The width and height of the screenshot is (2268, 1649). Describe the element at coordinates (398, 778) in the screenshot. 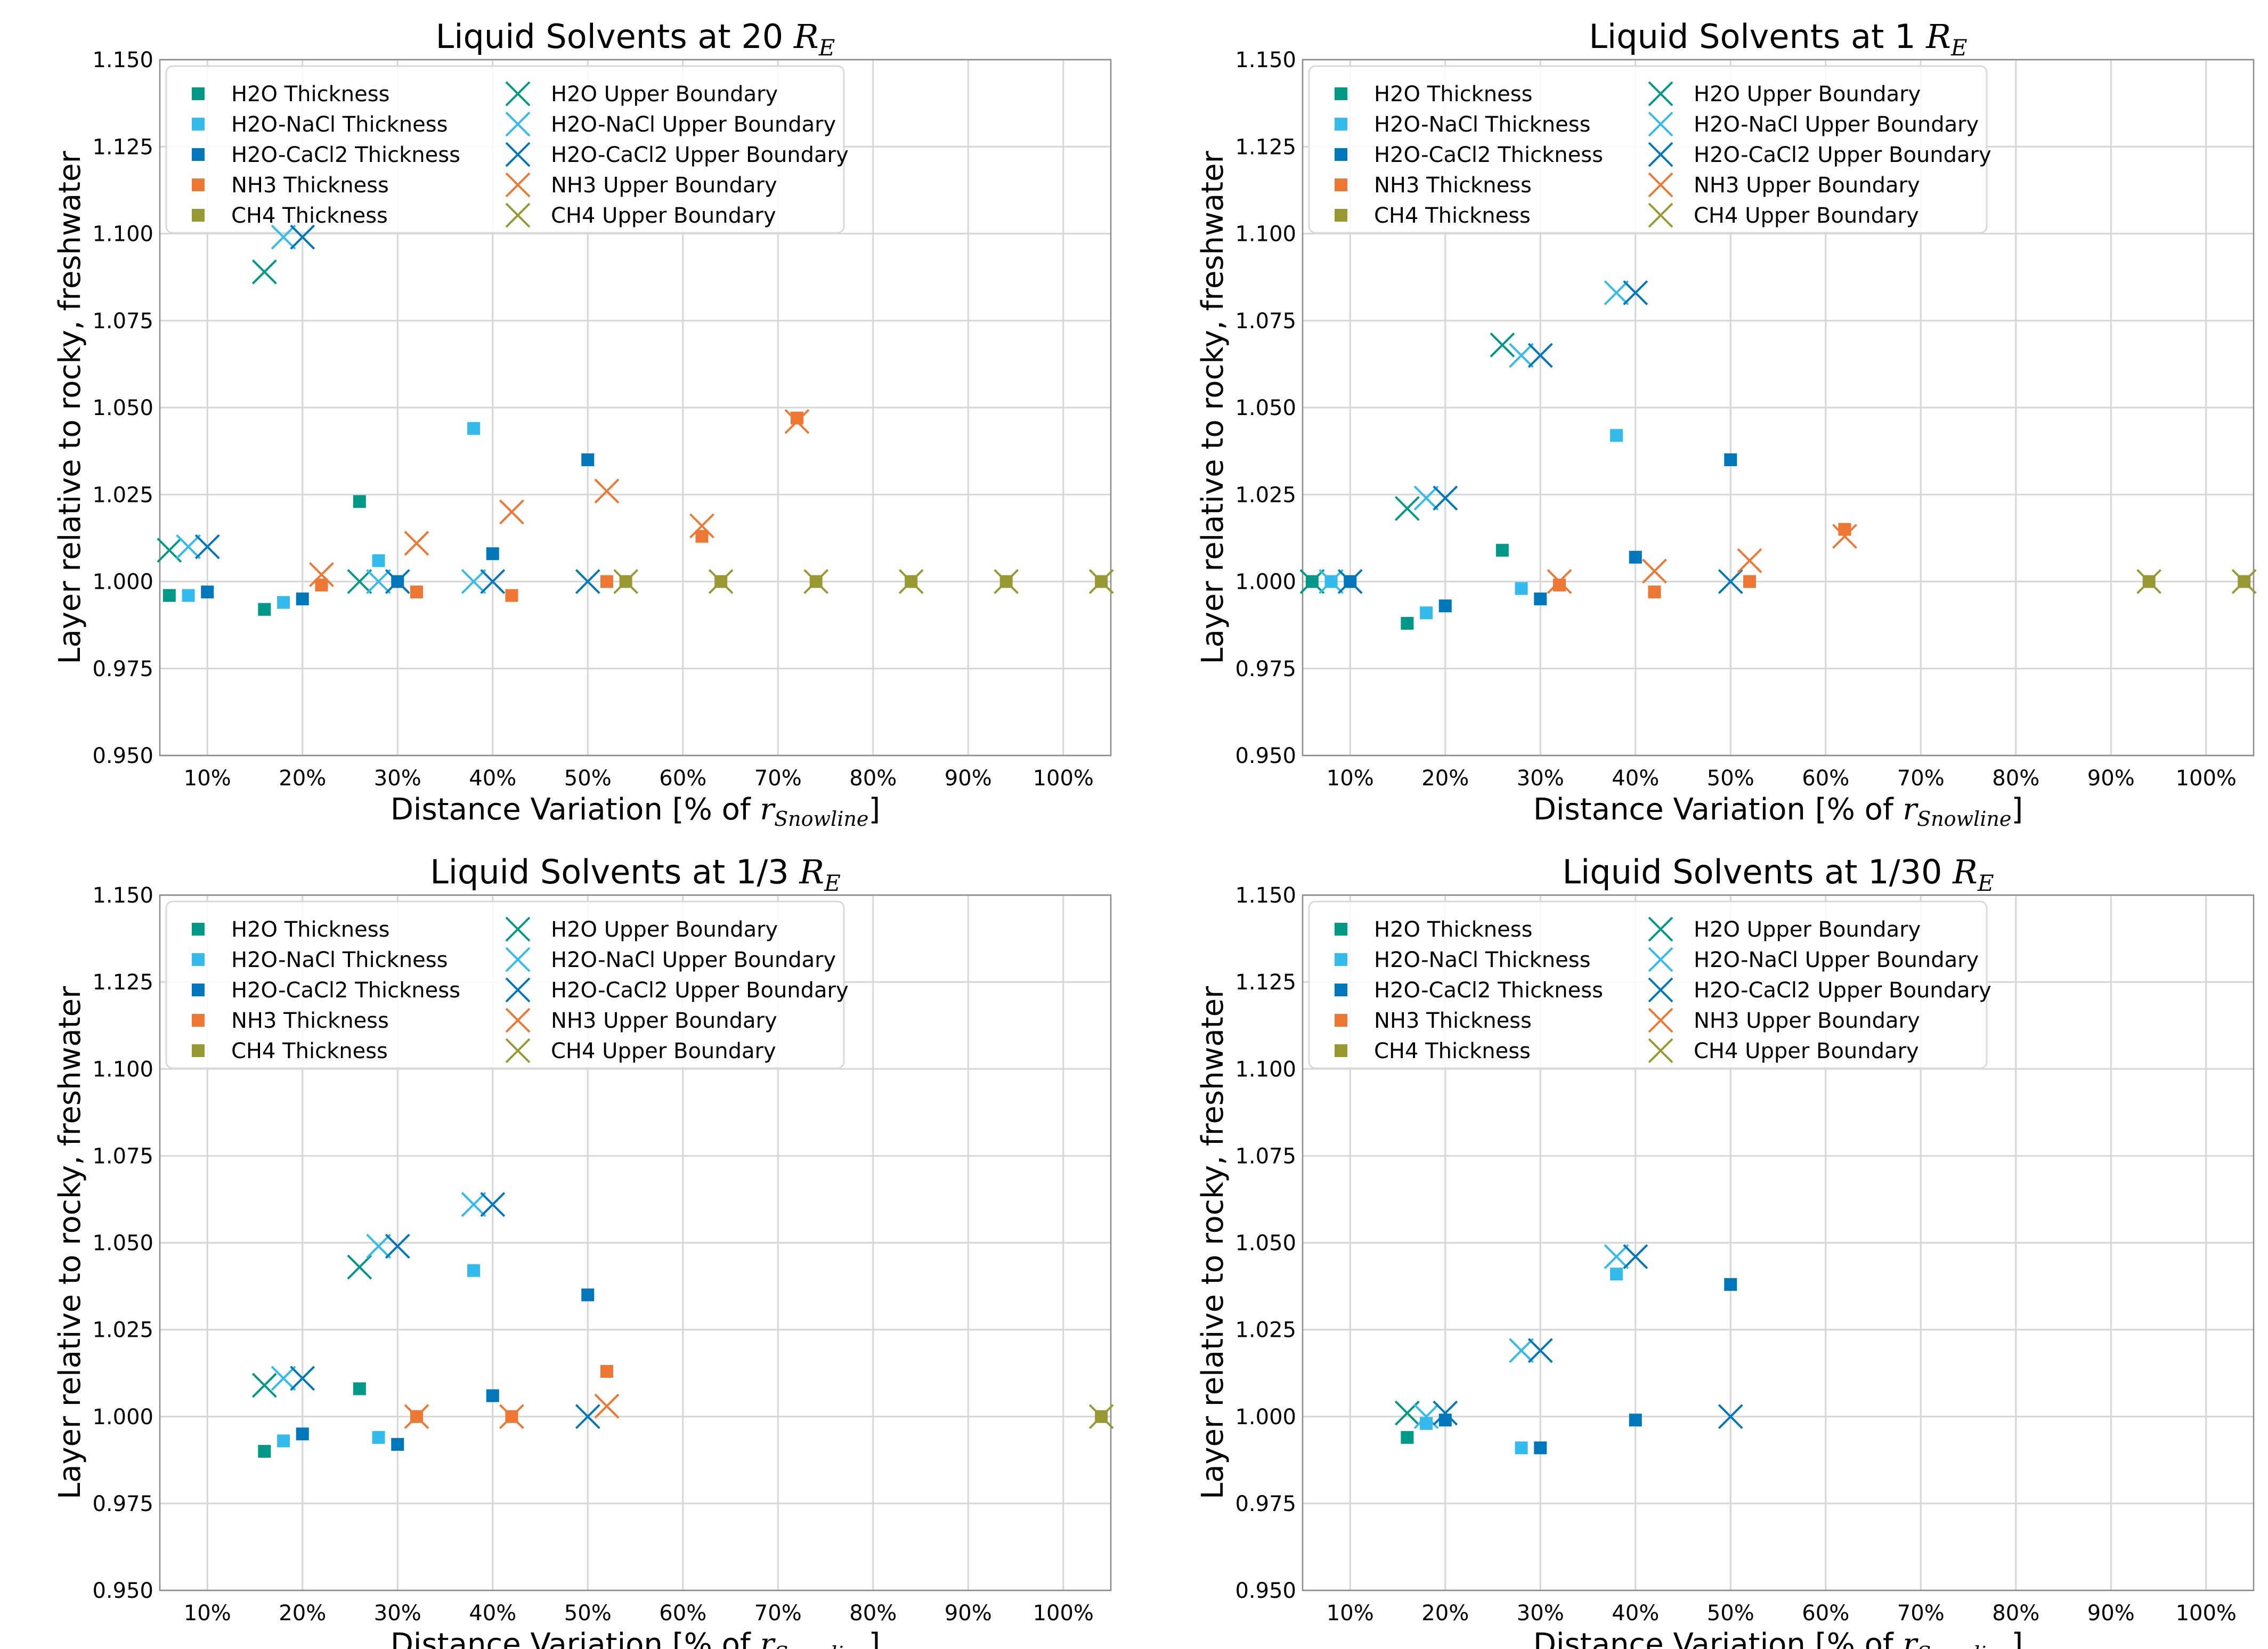

I see `x-tick-label: 30%` at that location.